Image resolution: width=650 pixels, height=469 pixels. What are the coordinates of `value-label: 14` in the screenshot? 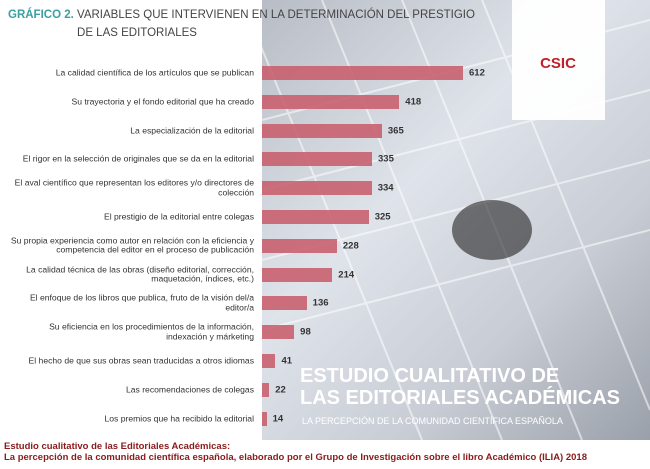 It's located at (278, 419).